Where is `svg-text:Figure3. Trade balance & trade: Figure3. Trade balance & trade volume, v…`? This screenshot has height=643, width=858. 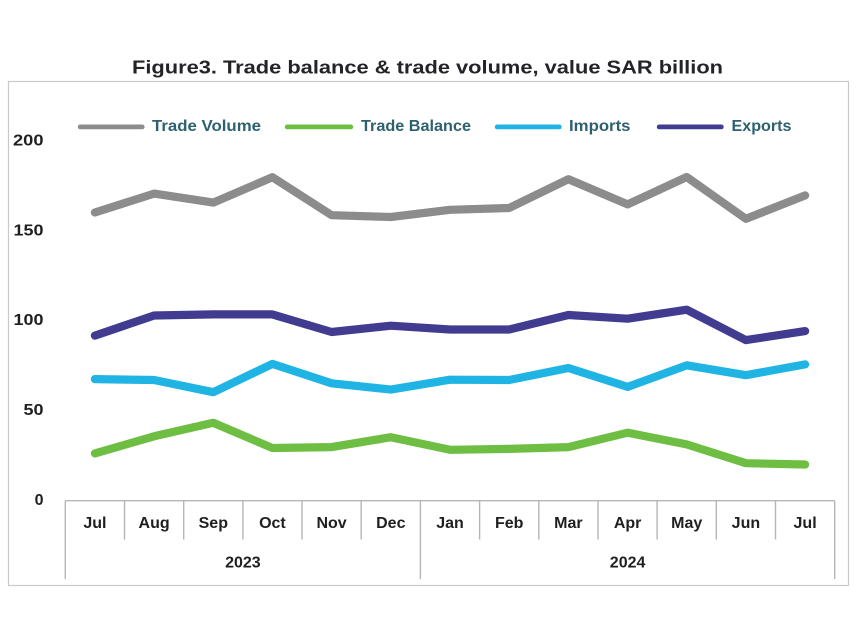 svg-text:Figure3. Trade balance & trade: Figure3. Trade balance & trade volume, v… is located at coordinates (427, 67).